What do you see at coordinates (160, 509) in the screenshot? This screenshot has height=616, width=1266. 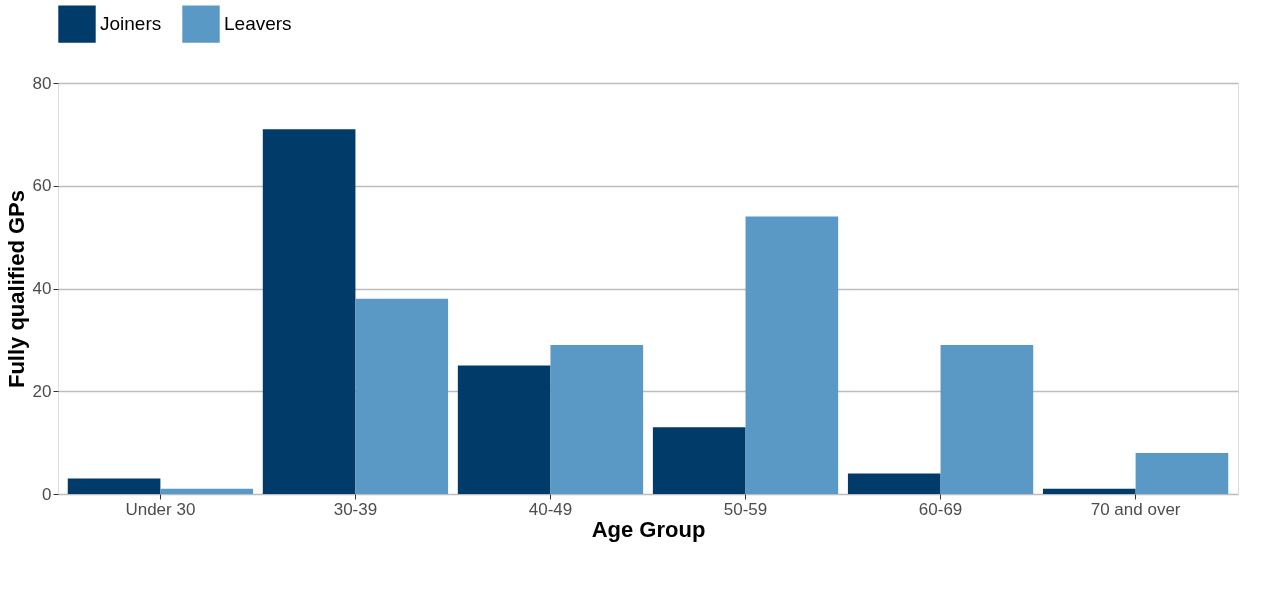 I see `x-tick-label: Under 30` at bounding box center [160, 509].